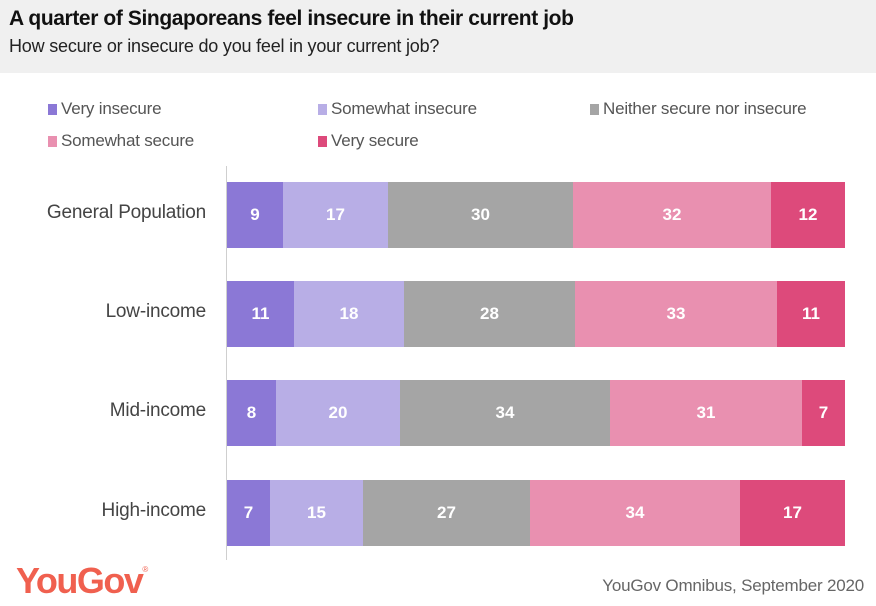 This screenshot has width=876, height=606. Describe the element at coordinates (404, 108) in the screenshot. I see `legend-label: Somewhat insecure` at that location.